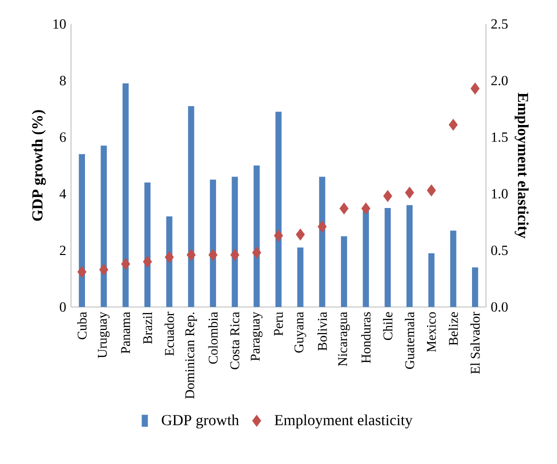 The height and width of the screenshot is (464, 557). I want to click on y2-tick-label: 2.0, so click(499, 81).